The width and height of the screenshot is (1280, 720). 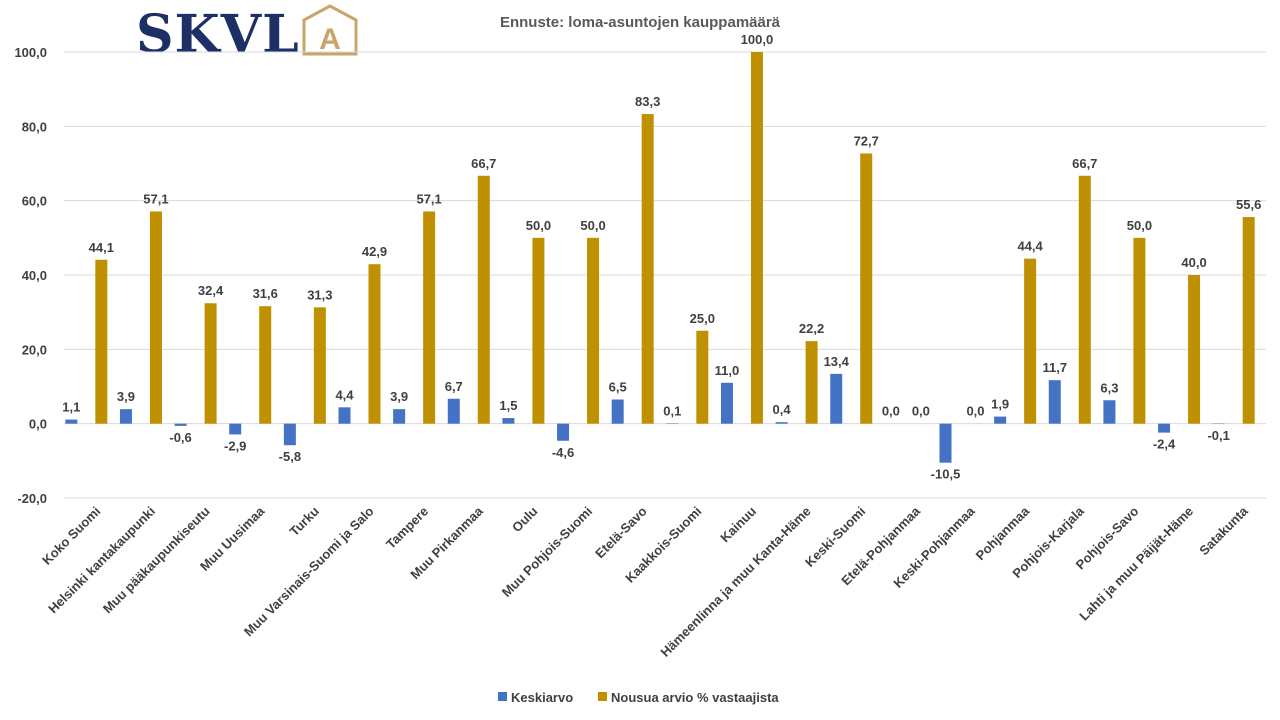 I want to click on skvl-logo: SKVL A, so click(x=247, y=34).